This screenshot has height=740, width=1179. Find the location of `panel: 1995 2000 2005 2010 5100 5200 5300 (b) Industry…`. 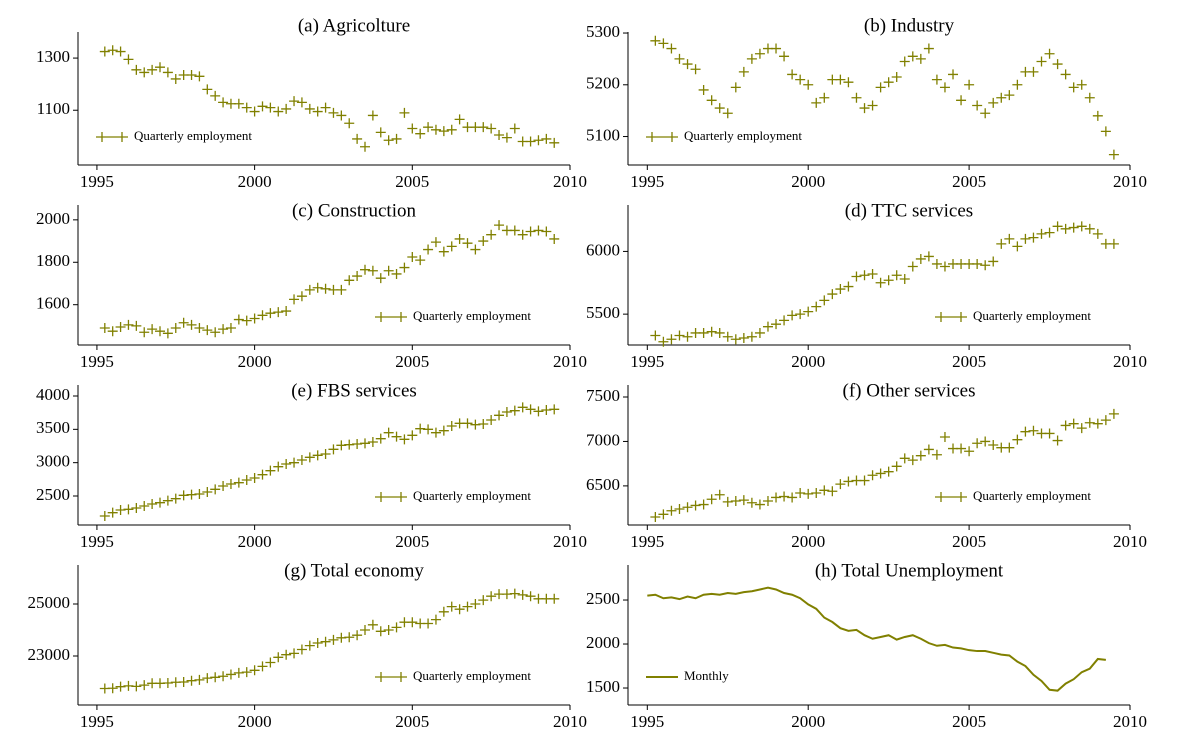

panel: 1995 2000 2005 2010 5100 5200 5300 (b) Industry… is located at coordinates (866, 103).